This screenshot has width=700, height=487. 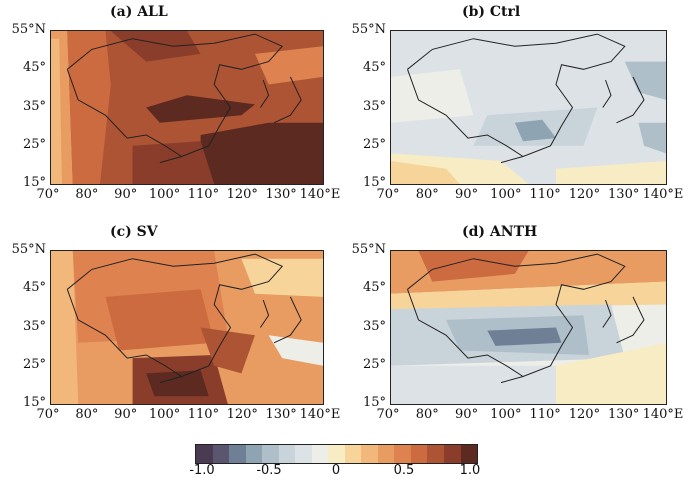 I want to click on colorbar-tick: 0, so click(x=336, y=470).